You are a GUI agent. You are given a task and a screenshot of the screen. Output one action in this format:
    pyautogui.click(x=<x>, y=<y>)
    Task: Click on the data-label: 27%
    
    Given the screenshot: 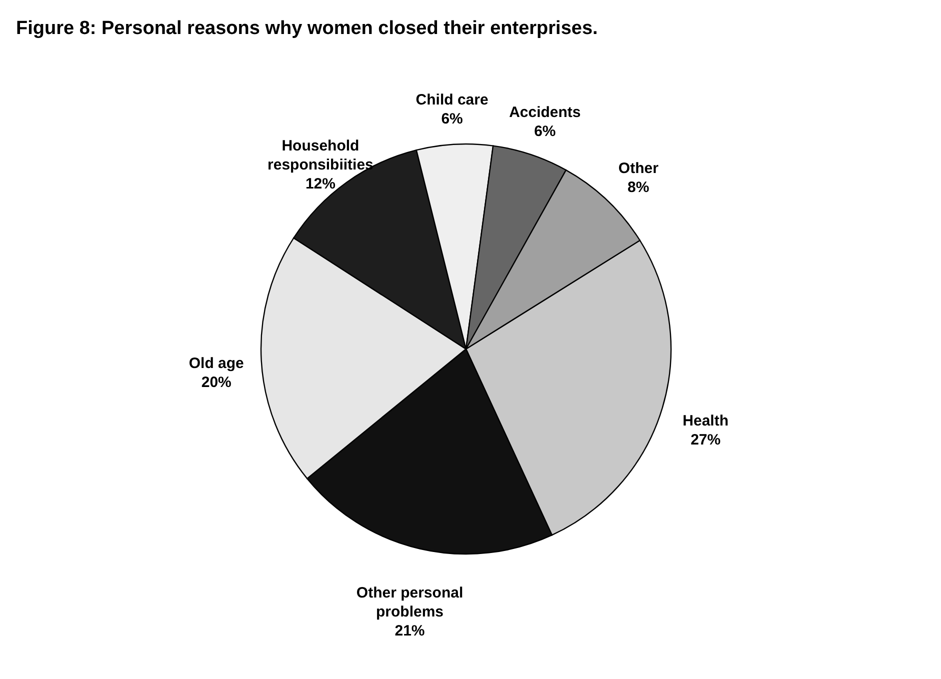 What is the action you would take?
    pyautogui.click(x=705, y=439)
    